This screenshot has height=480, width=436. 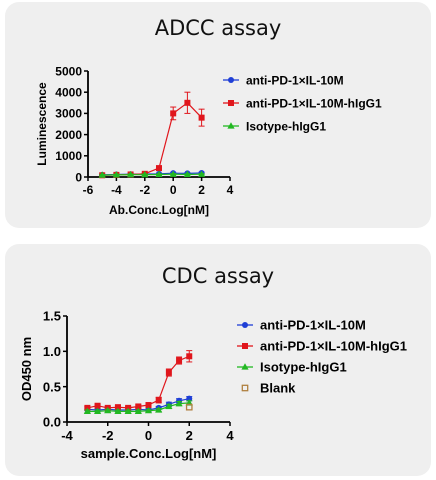 What do you see at coordinates (278, 388) in the screenshot?
I see `cdc-legend-label: Blank` at bounding box center [278, 388].